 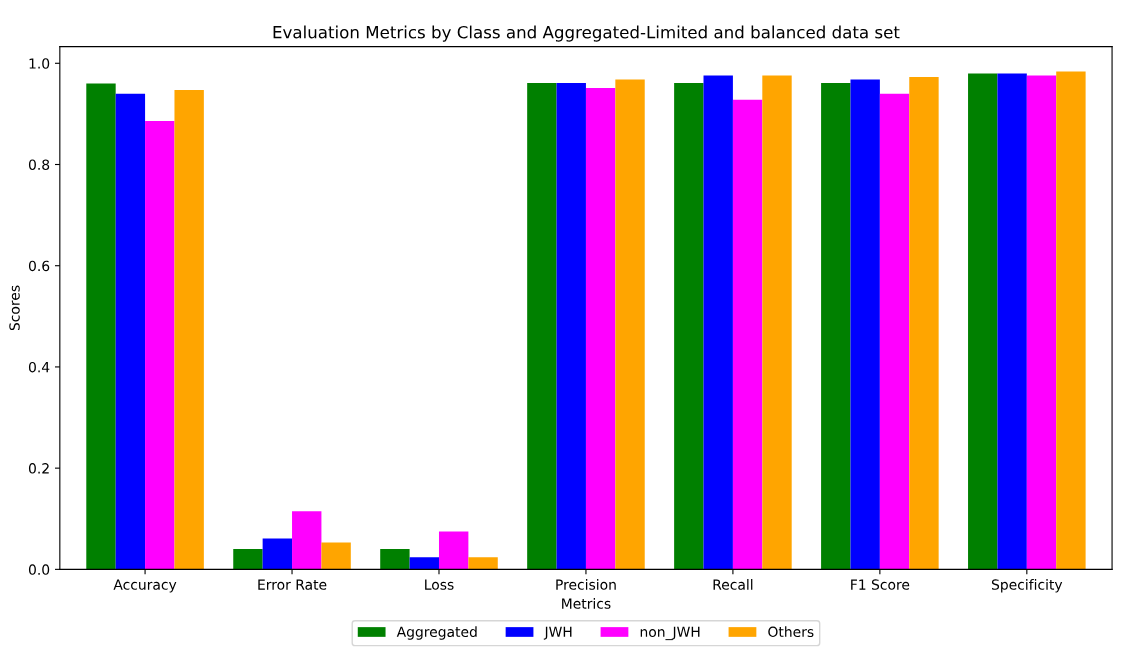 I want to click on x-tick-label: Error Rate, so click(x=292, y=584).